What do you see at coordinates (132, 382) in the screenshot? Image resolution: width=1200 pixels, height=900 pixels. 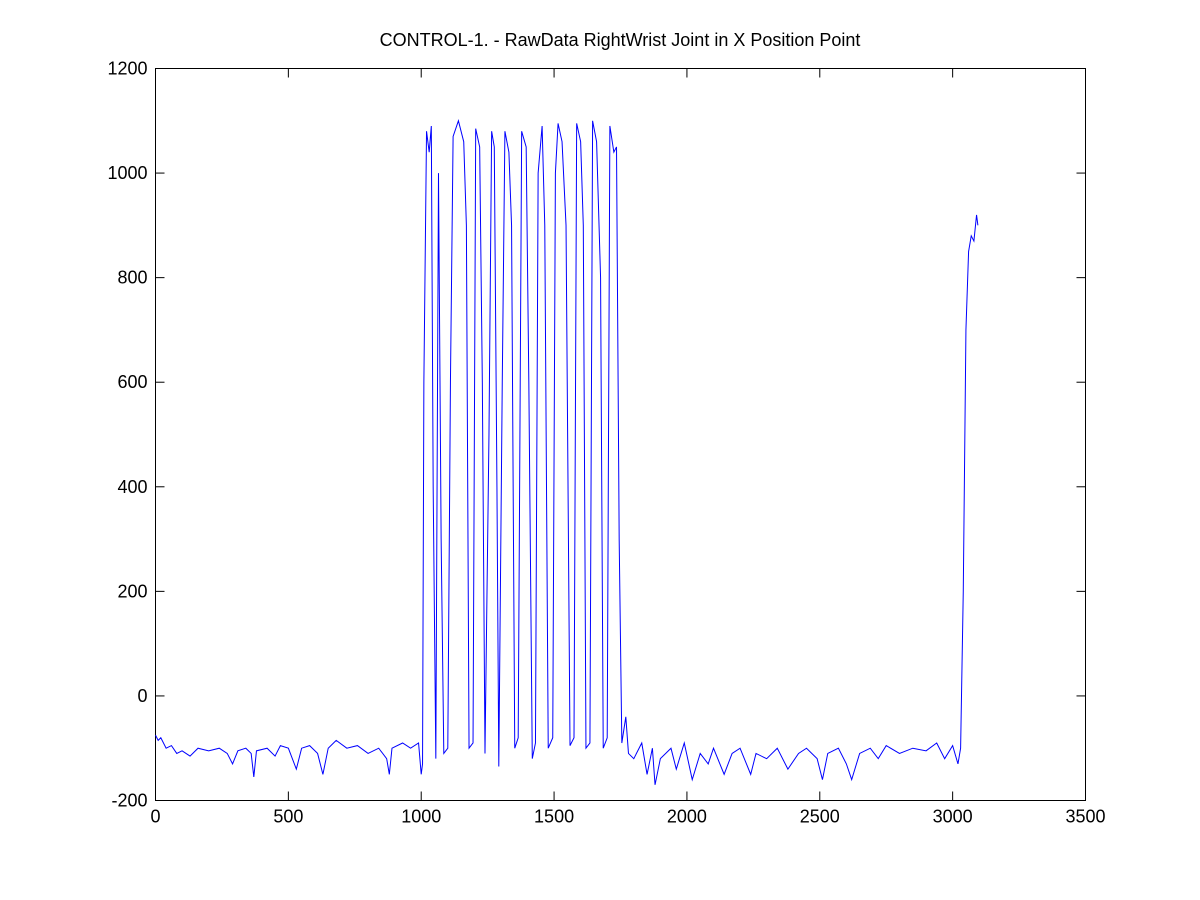 I see `y-tick-label: 600` at bounding box center [132, 382].